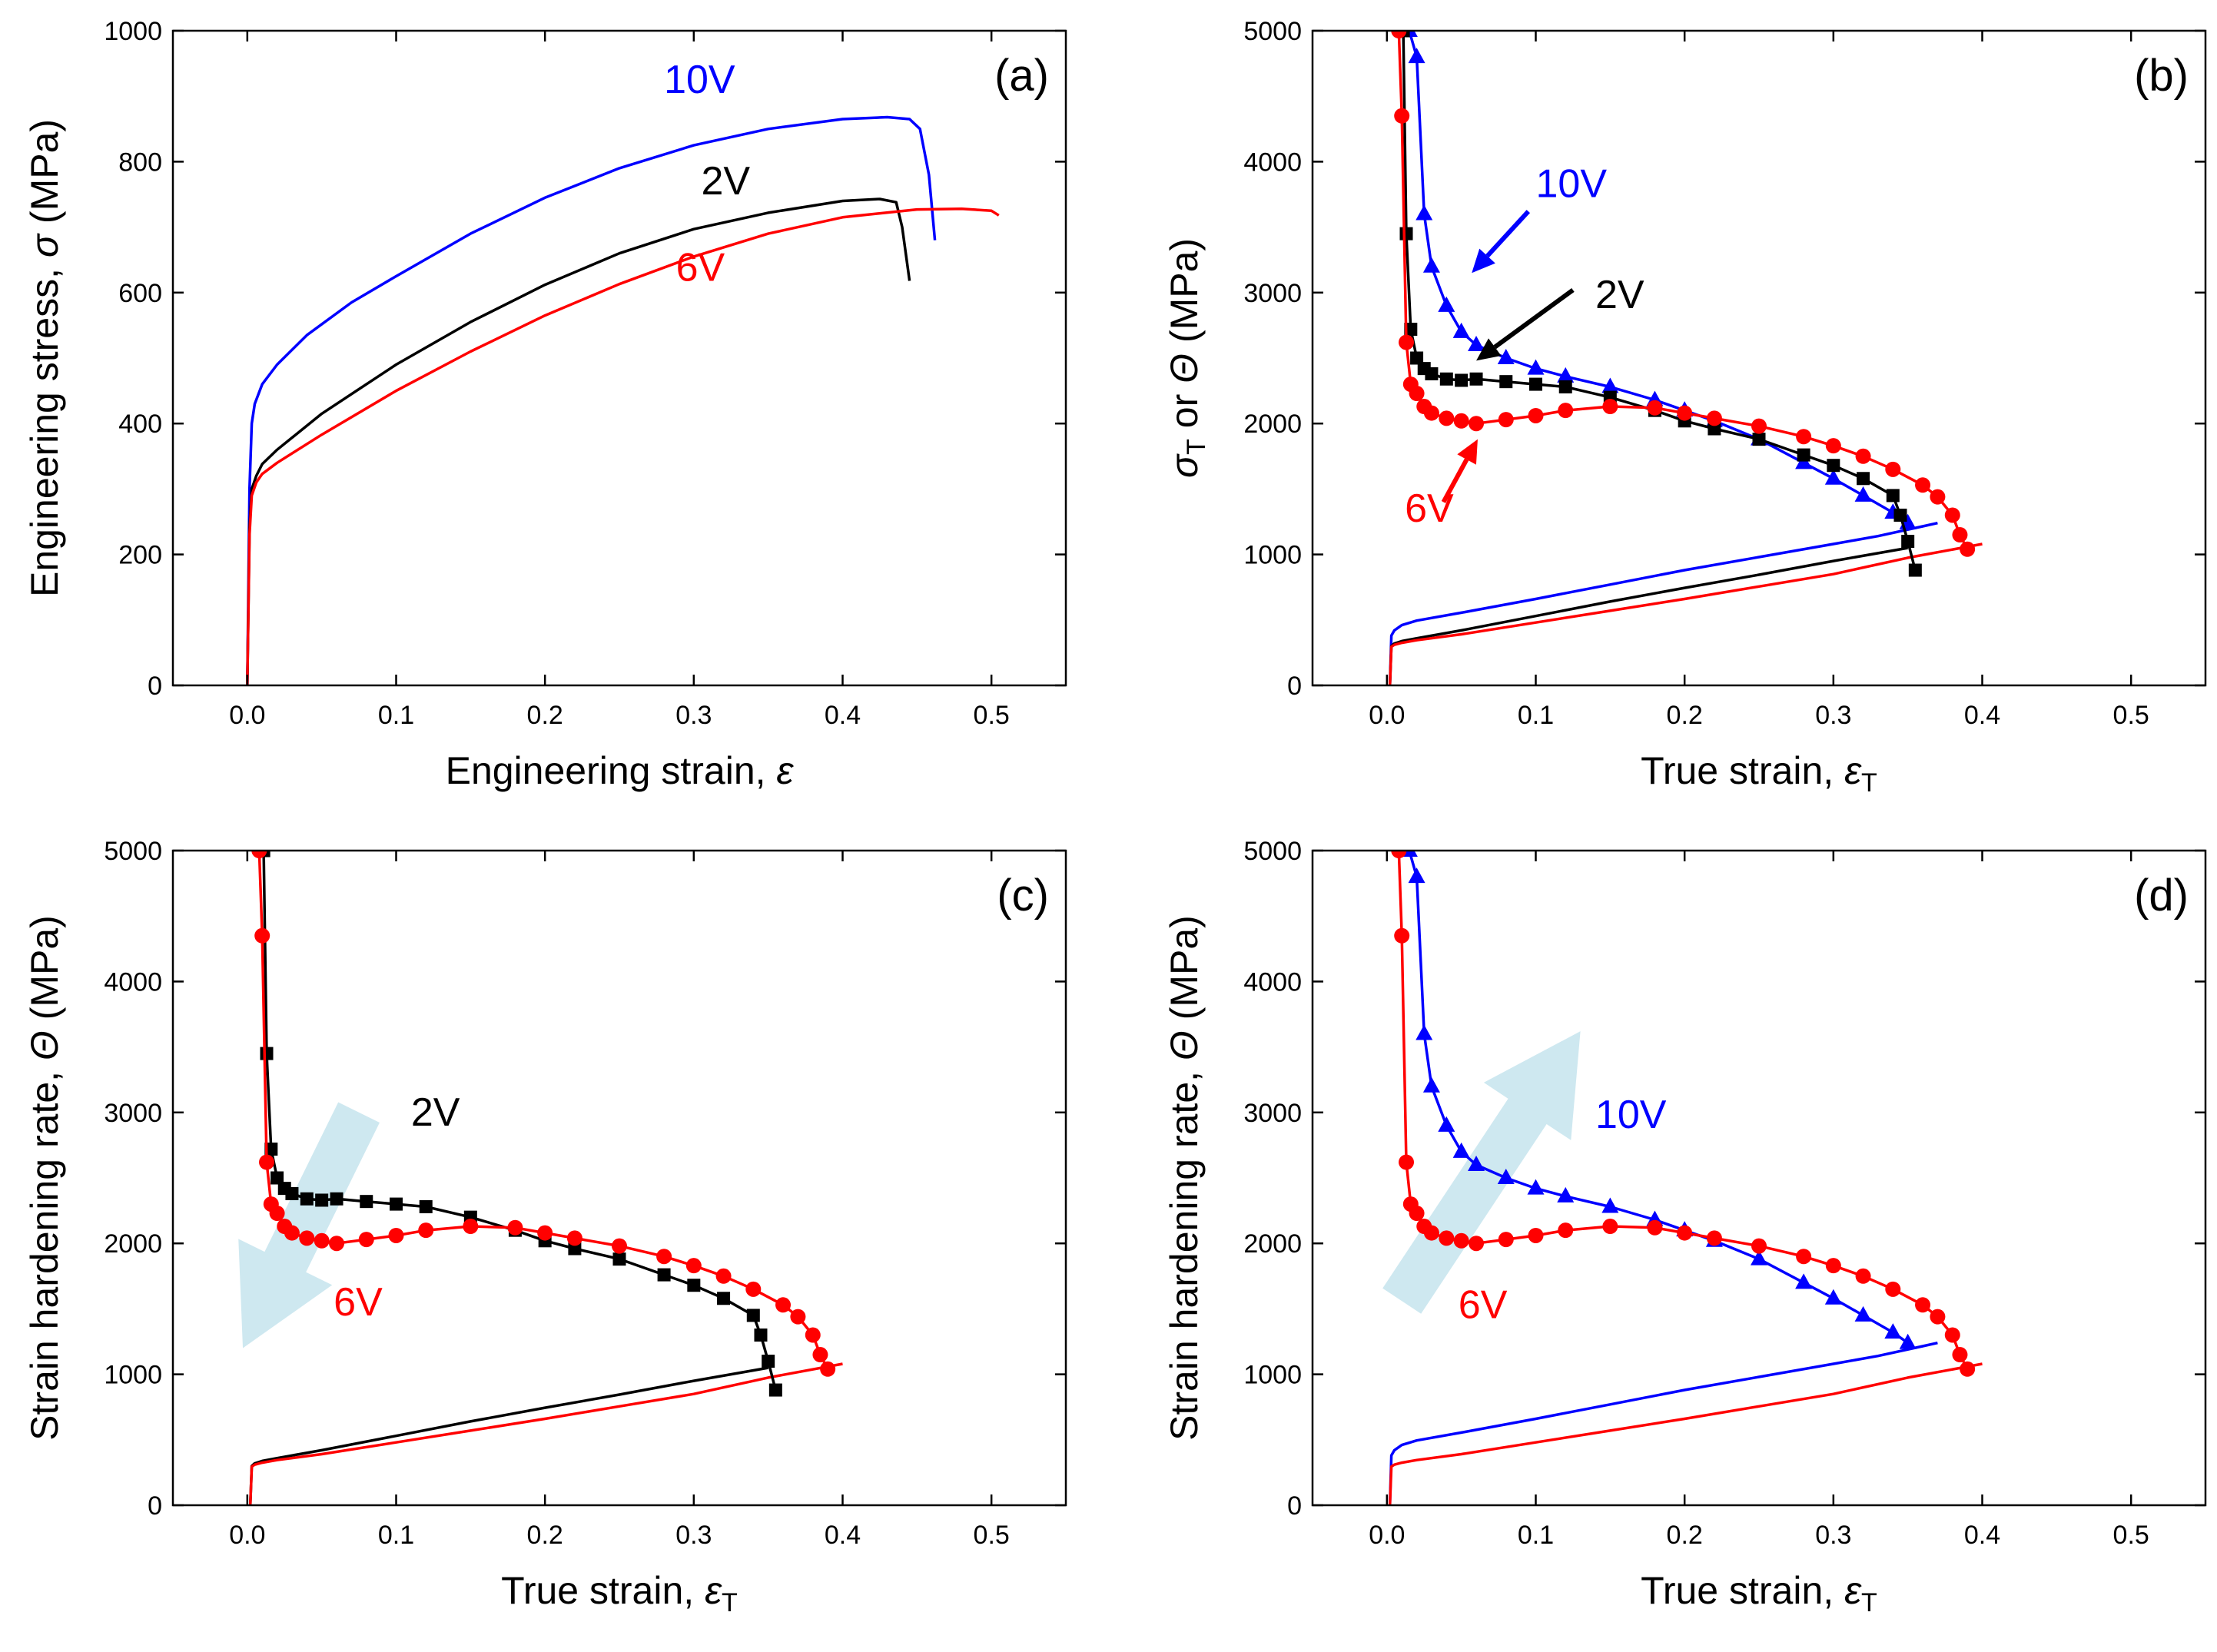 Image resolution: width=2217 pixels, height=1652 pixels. I want to click on y-tick-label: 800, so click(140, 162).